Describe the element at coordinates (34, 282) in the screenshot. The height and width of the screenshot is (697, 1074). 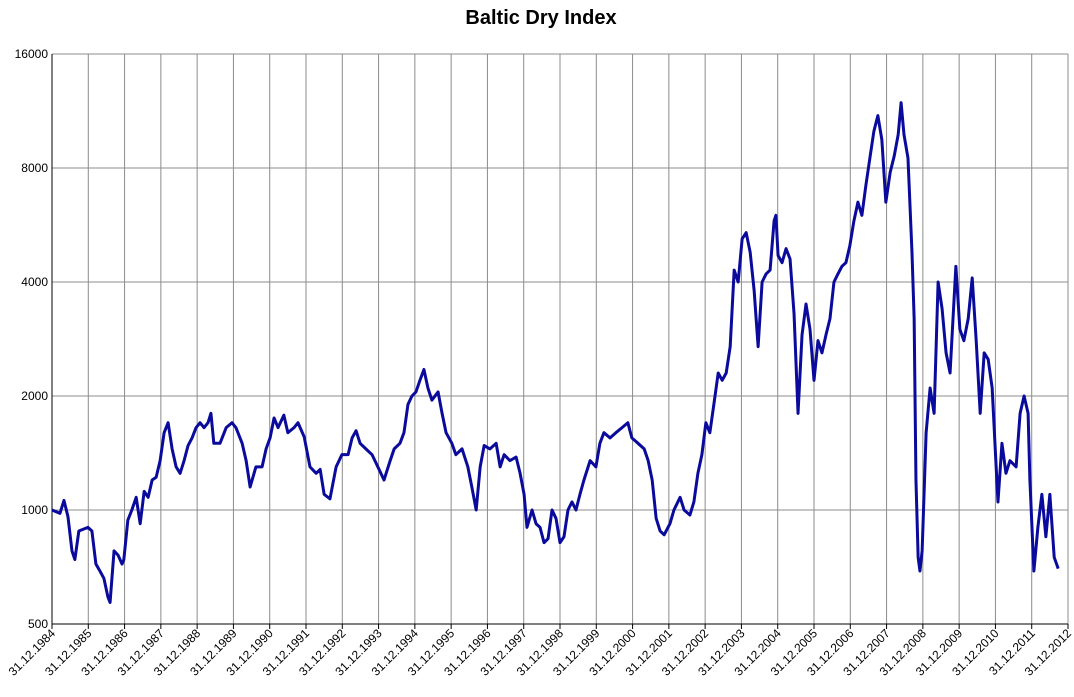
I see `y-tick-label: 4000` at that location.